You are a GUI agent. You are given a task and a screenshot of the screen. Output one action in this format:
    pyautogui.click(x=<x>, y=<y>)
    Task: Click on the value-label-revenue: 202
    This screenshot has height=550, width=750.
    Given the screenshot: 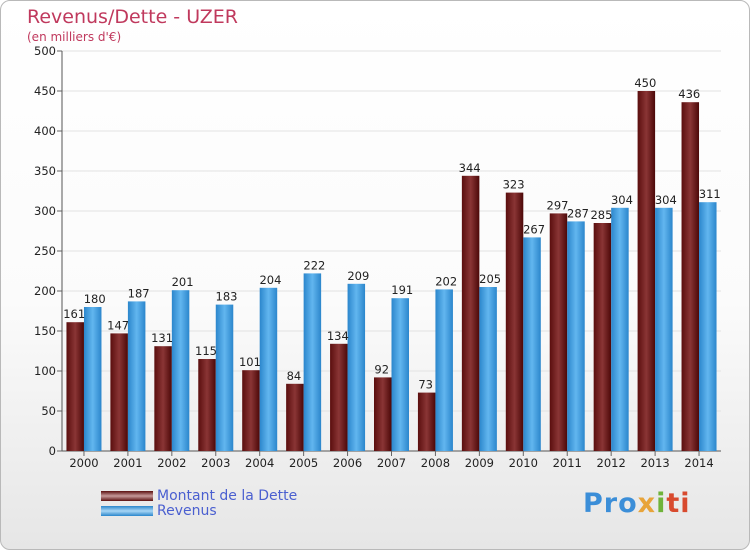 What is the action you would take?
    pyautogui.click(x=446, y=281)
    